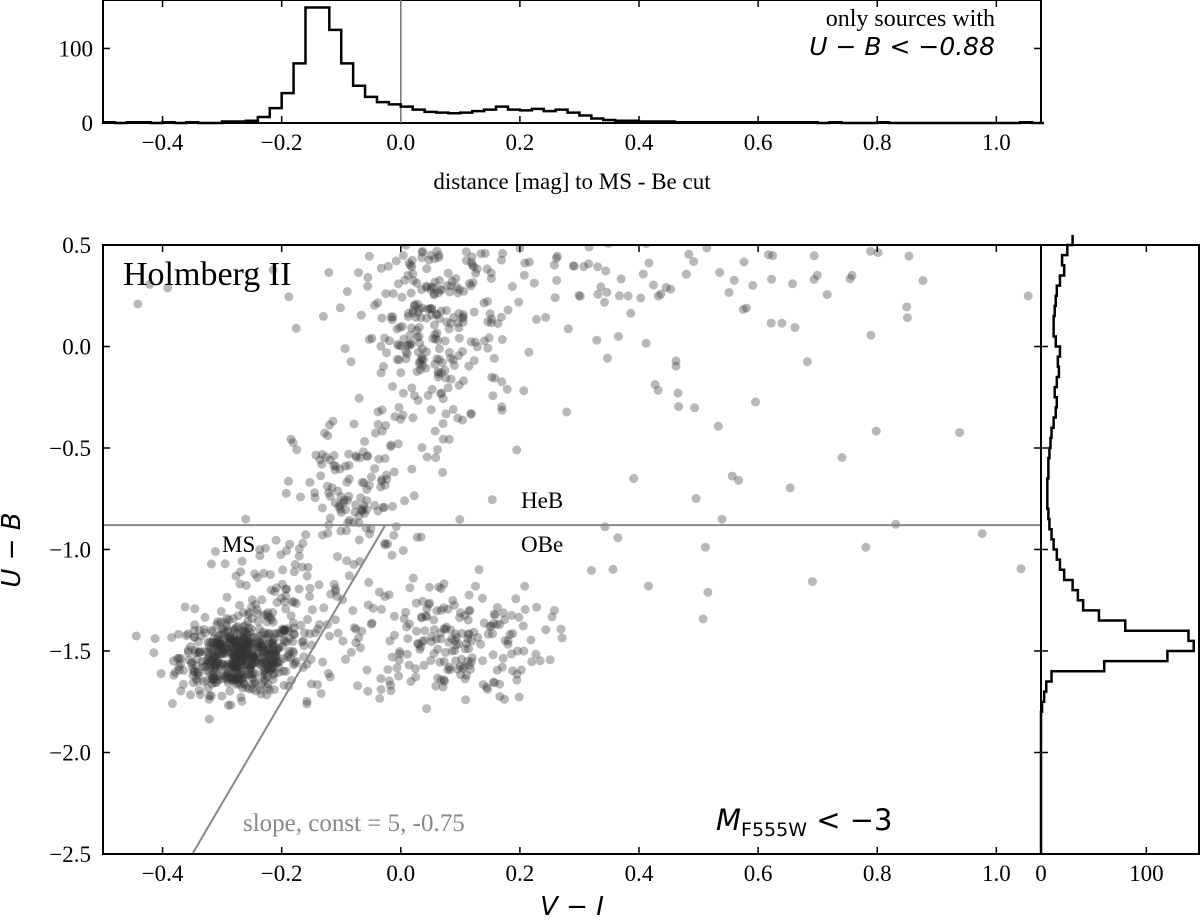  What do you see at coordinates (289, 689) in the screenshot?
I see `ms-be-cut-line` at bounding box center [289, 689].